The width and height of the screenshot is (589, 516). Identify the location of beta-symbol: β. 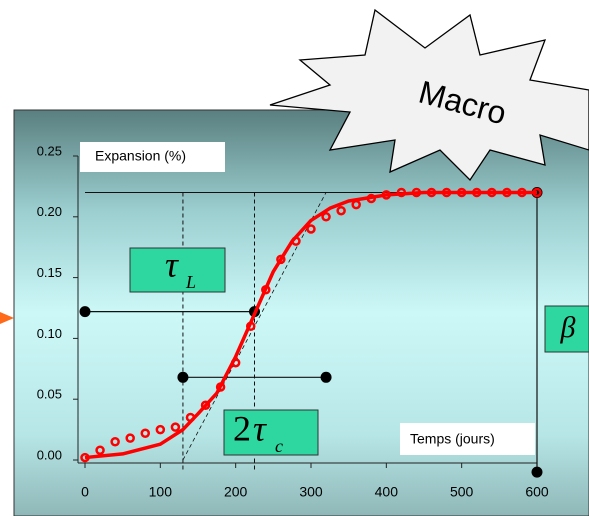
(568, 327).